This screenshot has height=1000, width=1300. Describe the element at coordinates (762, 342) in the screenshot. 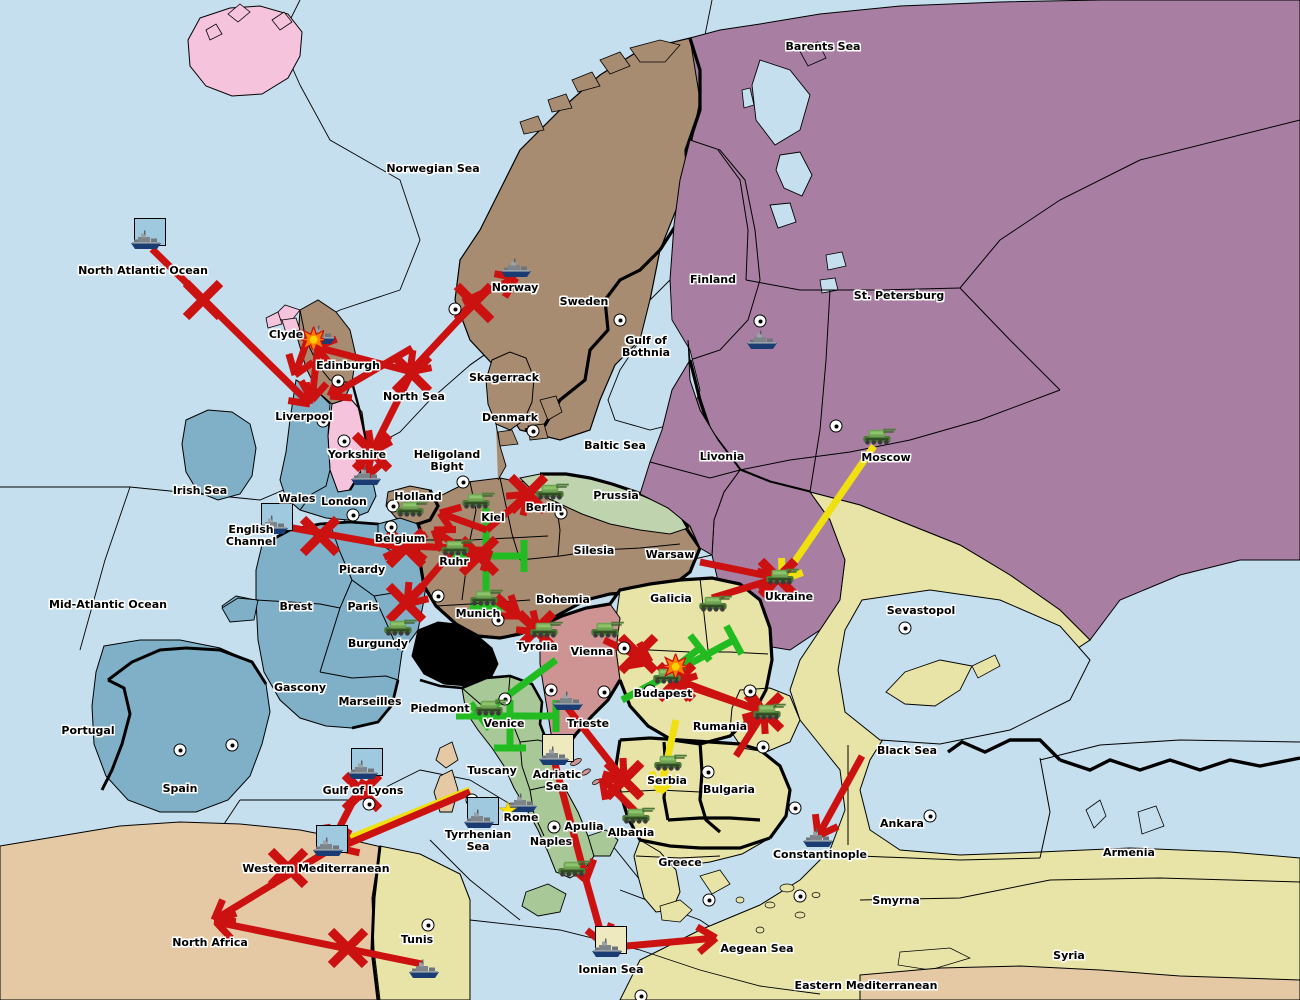

I see `fleet-st-petersburg` at that location.